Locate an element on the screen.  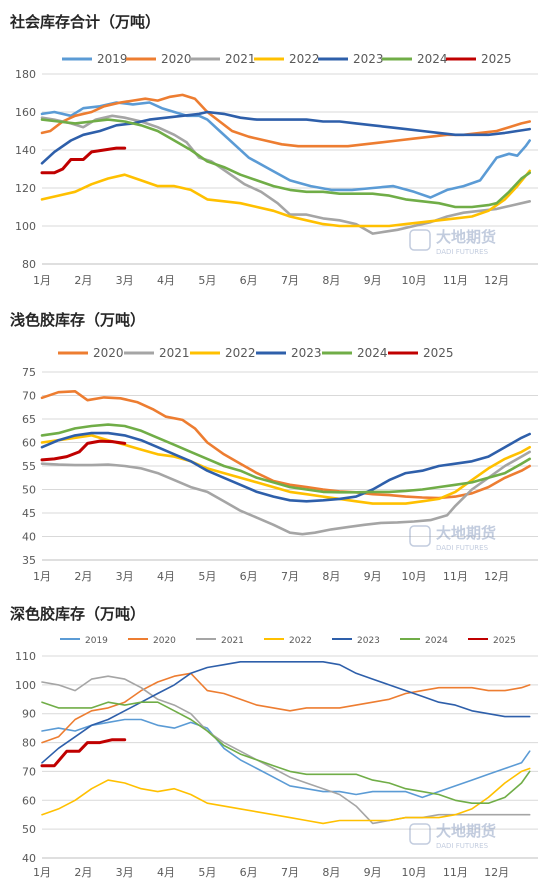
y-tick-label: 140 is located at coordinates (25, 150).